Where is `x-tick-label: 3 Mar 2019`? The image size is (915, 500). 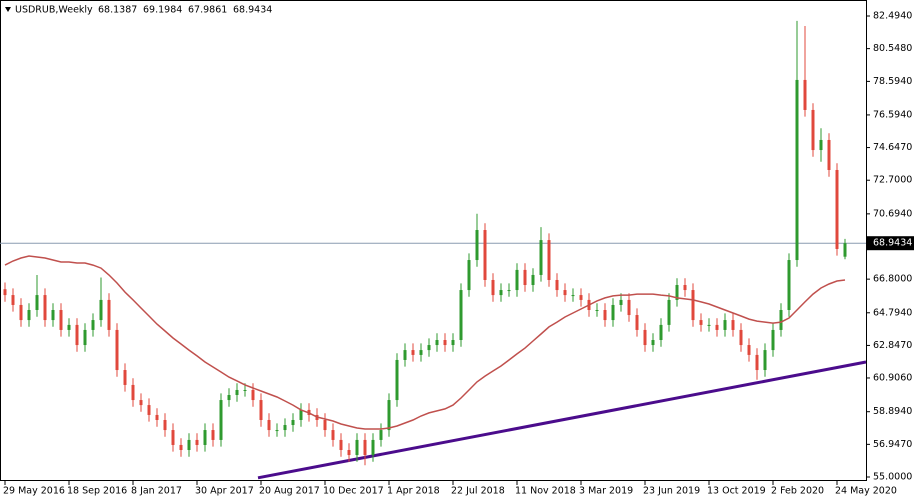
x-tick-label: 3 Mar 2019 is located at coordinates (606, 491).